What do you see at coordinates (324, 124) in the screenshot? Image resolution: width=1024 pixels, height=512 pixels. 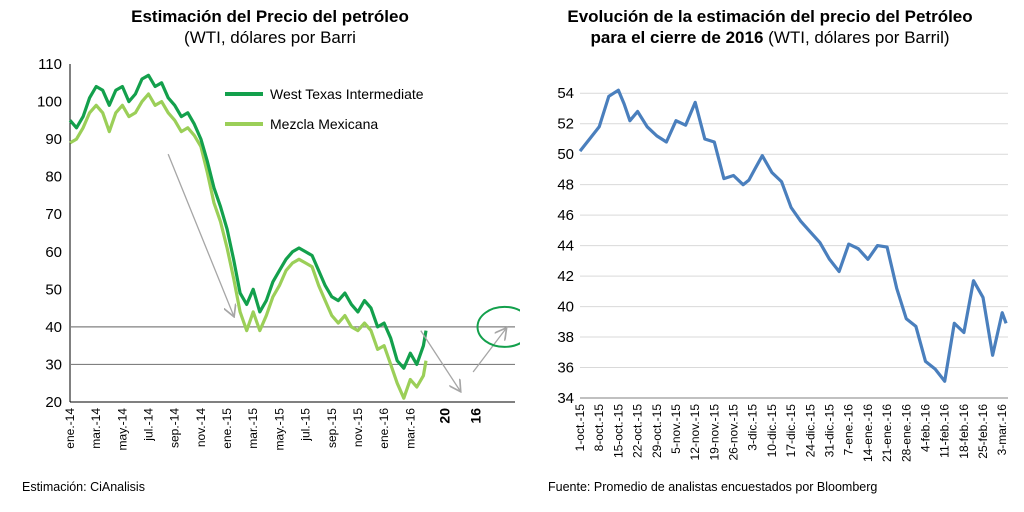 I see `left-legend-label: Mezcla Mexicana` at bounding box center [324, 124].